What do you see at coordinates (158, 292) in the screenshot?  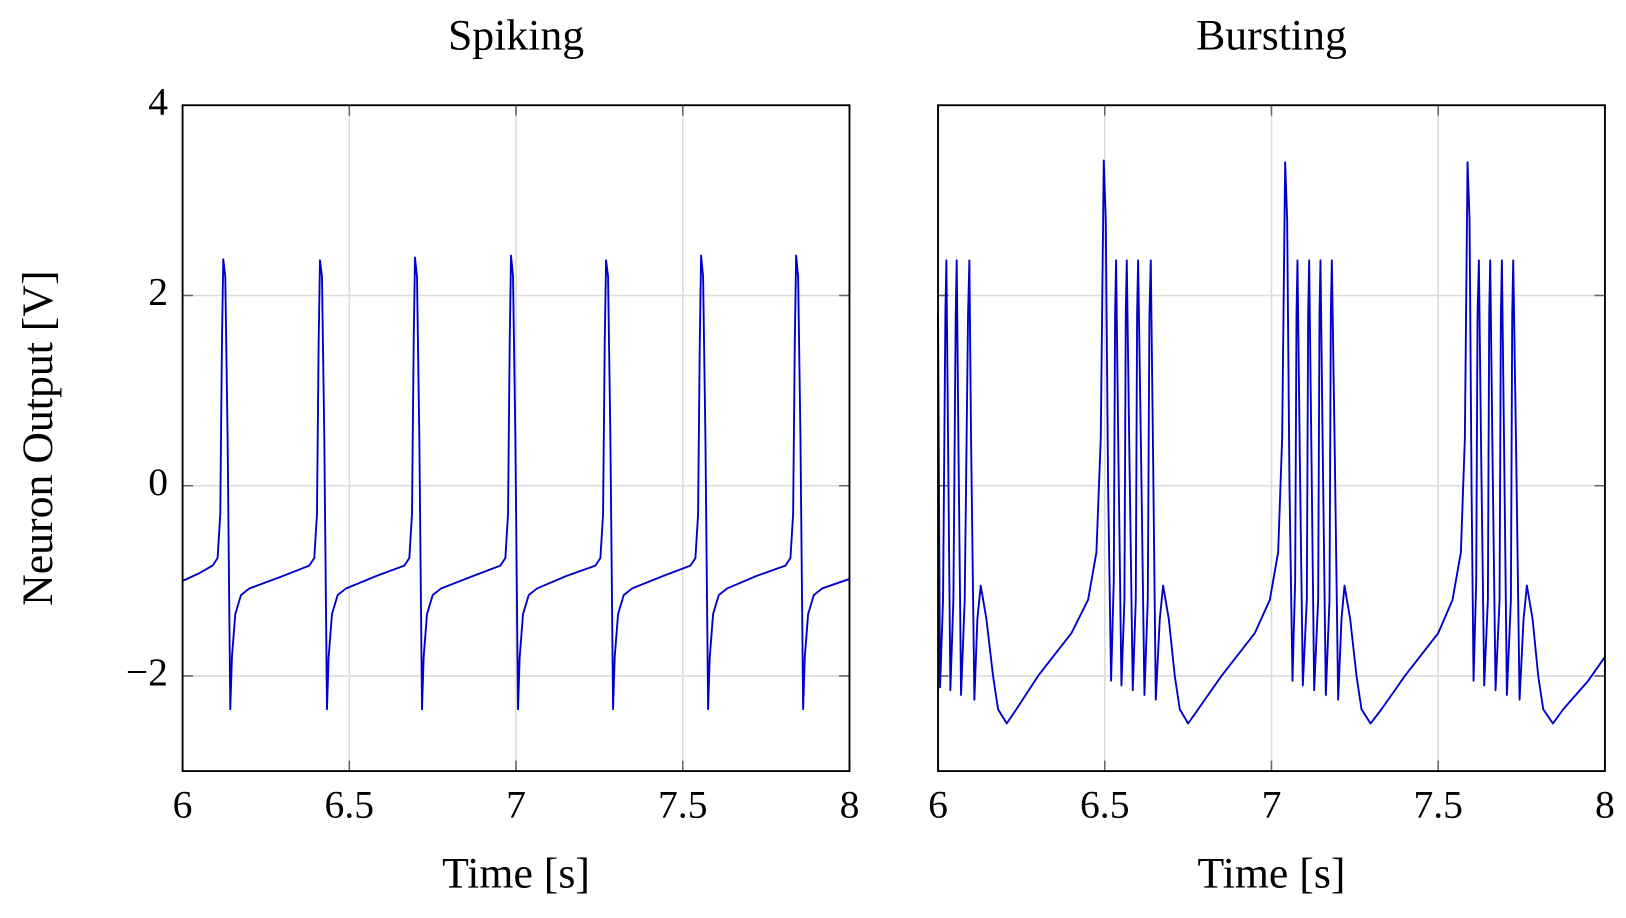 I see `y-tick-label: 2` at bounding box center [158, 292].